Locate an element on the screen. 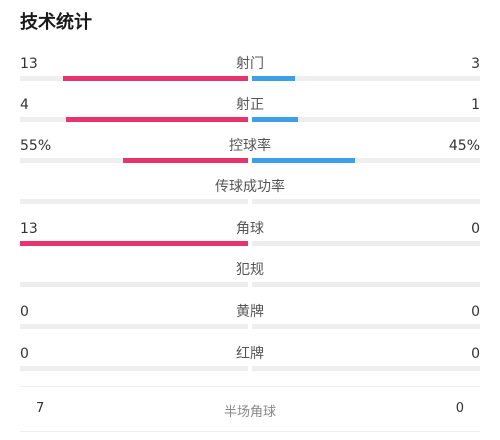  home-value: 55% is located at coordinates (36, 146).